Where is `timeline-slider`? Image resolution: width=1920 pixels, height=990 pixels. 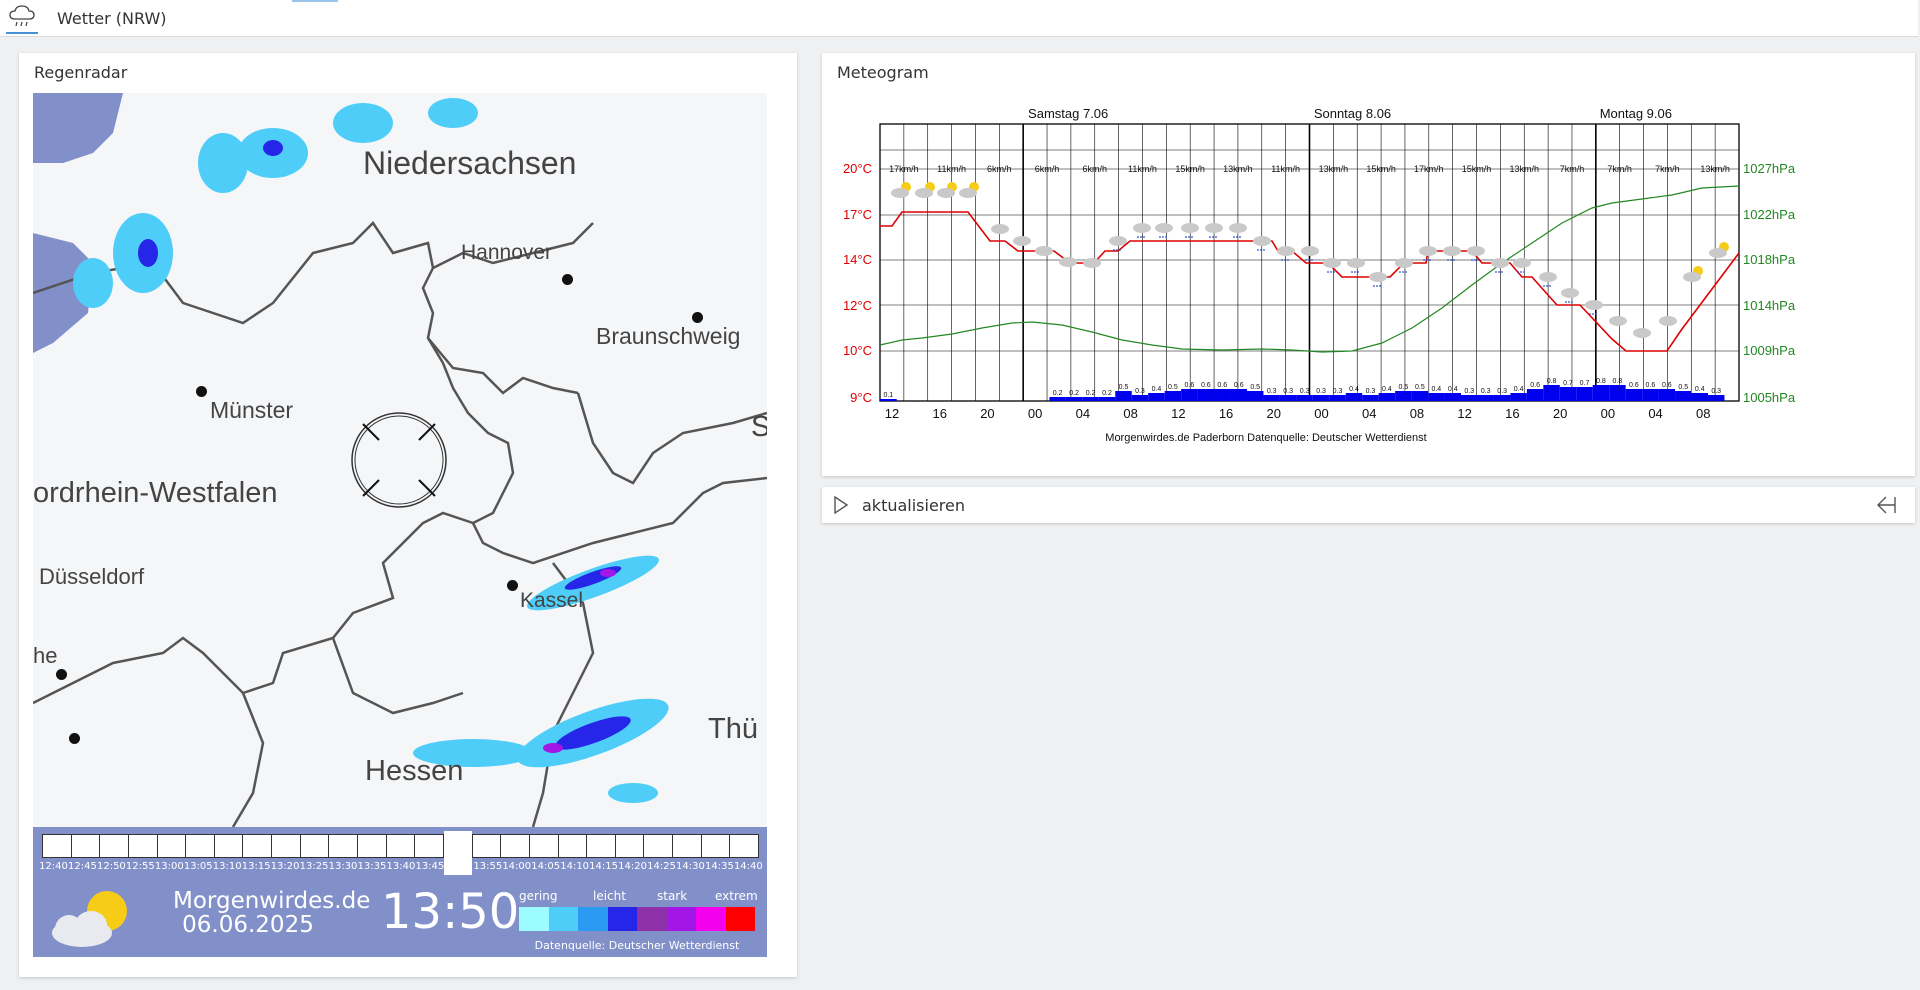
timeline-slider is located at coordinates (401, 846).